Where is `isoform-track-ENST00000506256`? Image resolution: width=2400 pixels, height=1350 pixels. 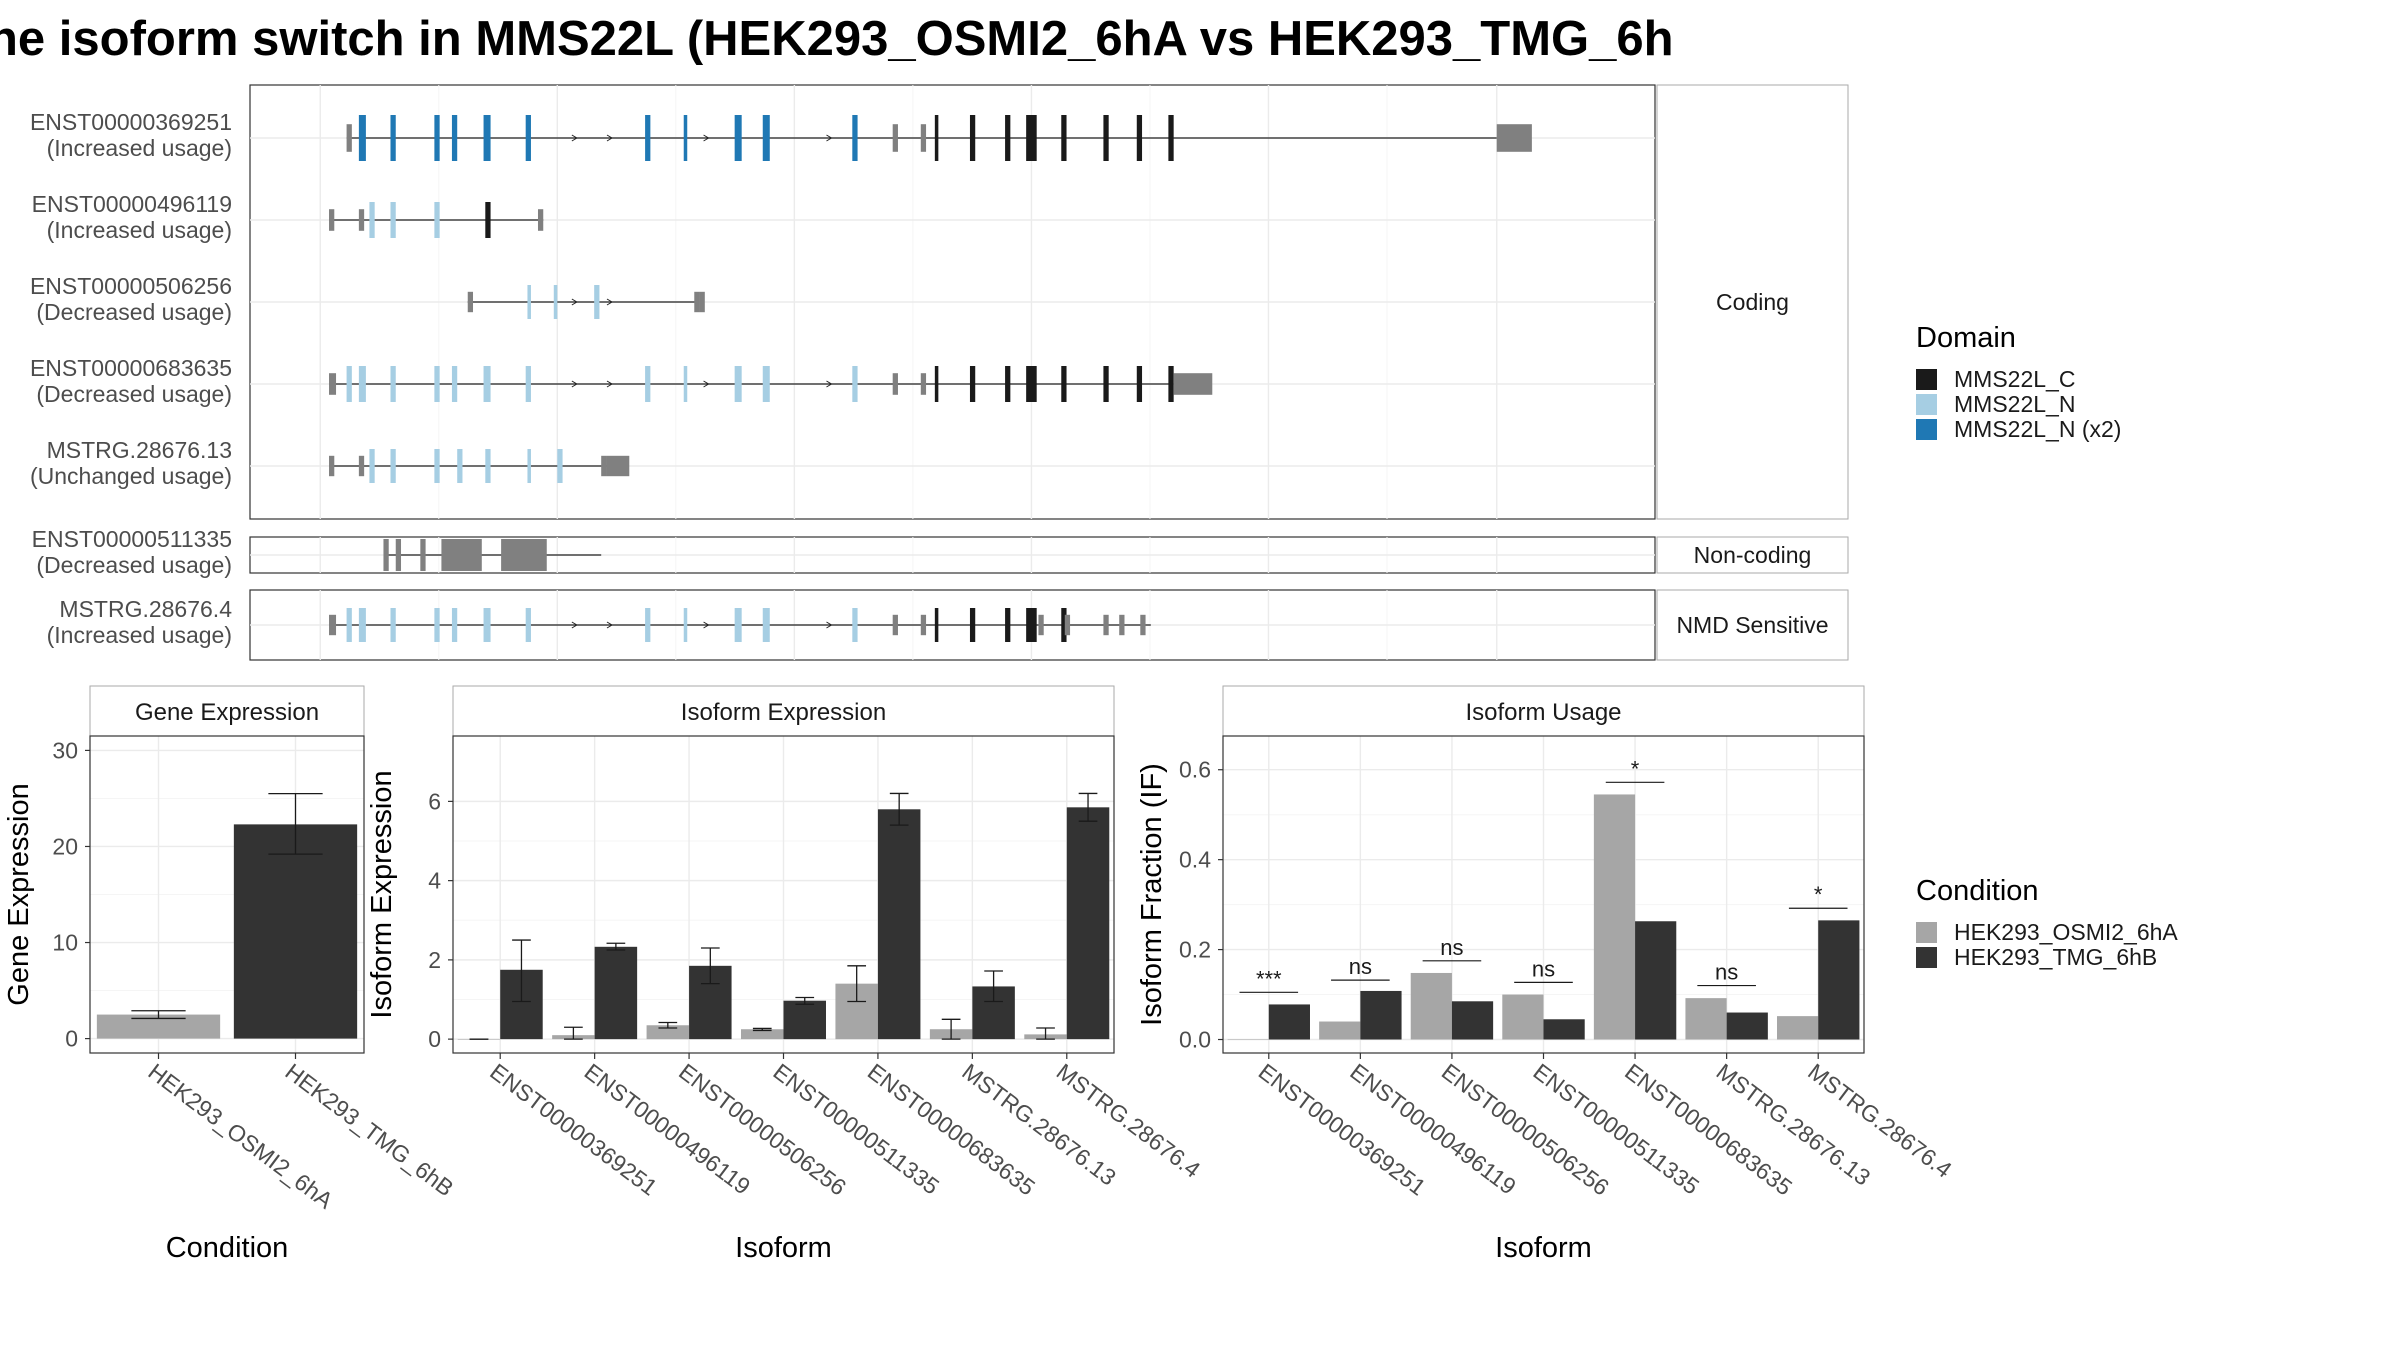
isoform-track-ENST00000506256 is located at coordinates (586, 302).